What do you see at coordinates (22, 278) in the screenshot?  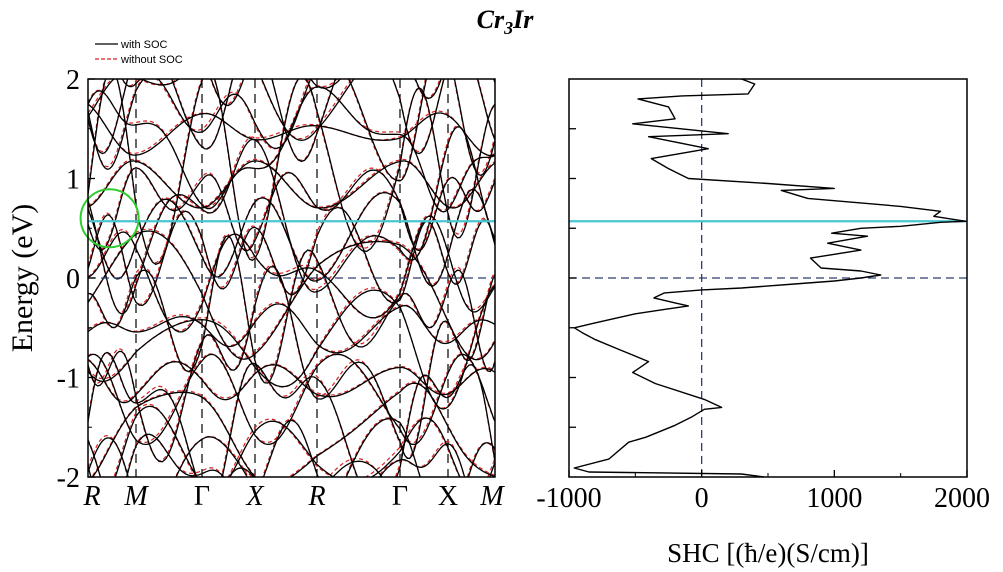 I see `band-y-axis-label: Energy (eV)` at bounding box center [22, 278].